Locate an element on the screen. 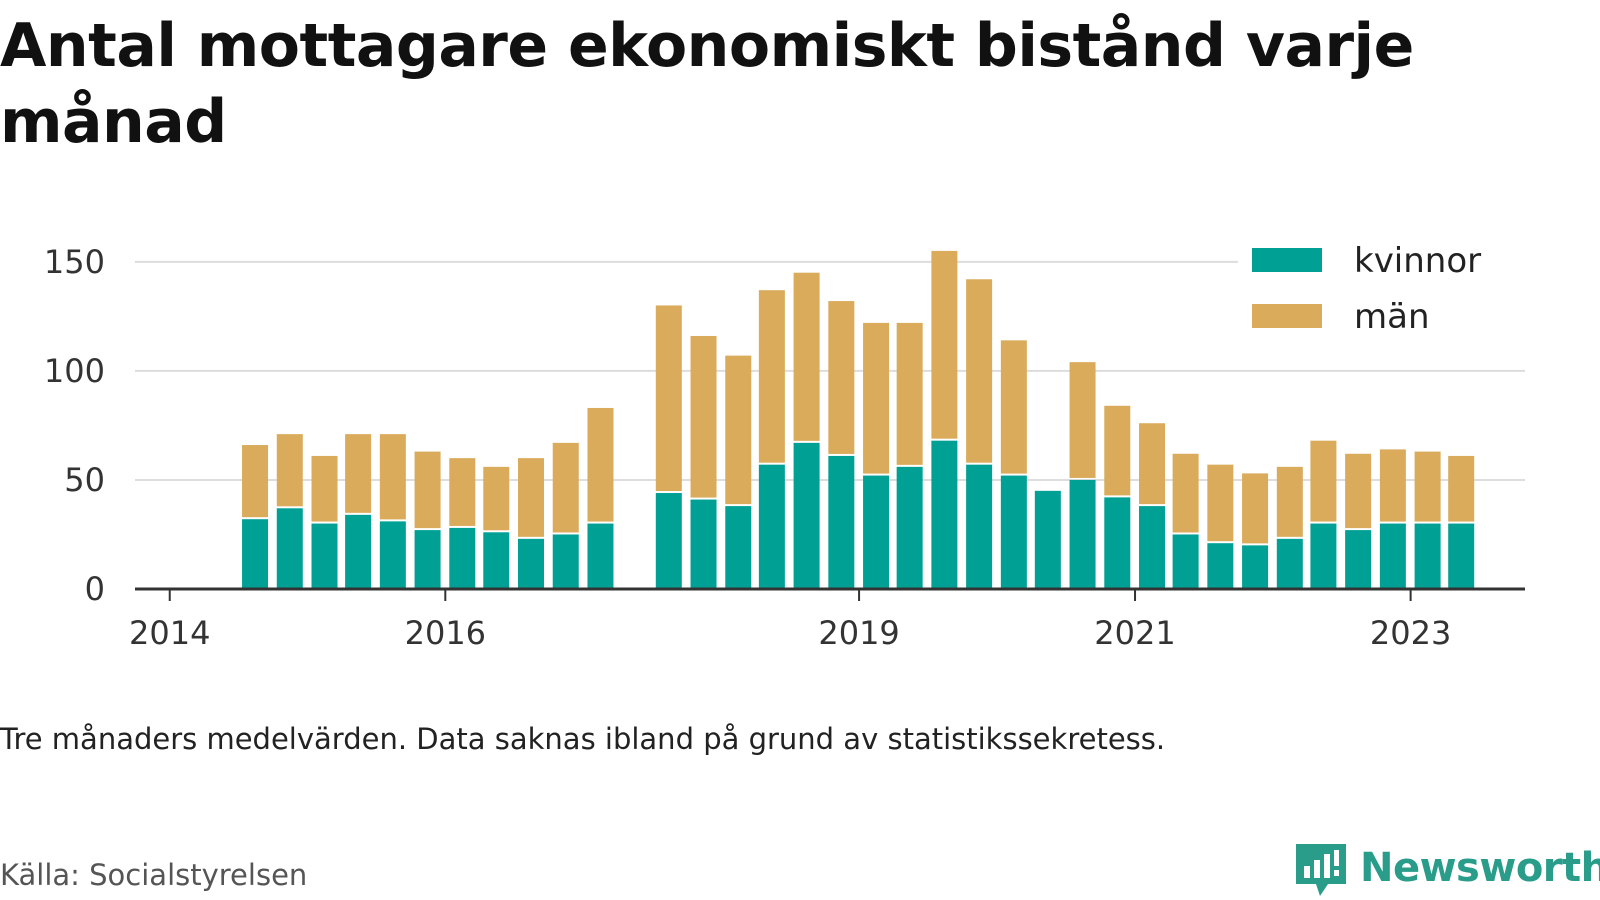 The height and width of the screenshot is (900, 1600). source-credit: Källa: Socialstyrelsen is located at coordinates (154, 875).